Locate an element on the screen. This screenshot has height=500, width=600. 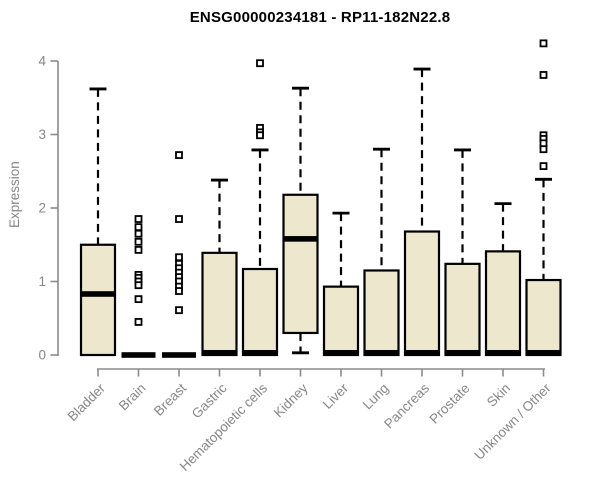
box-liver is located at coordinates (341, 321).